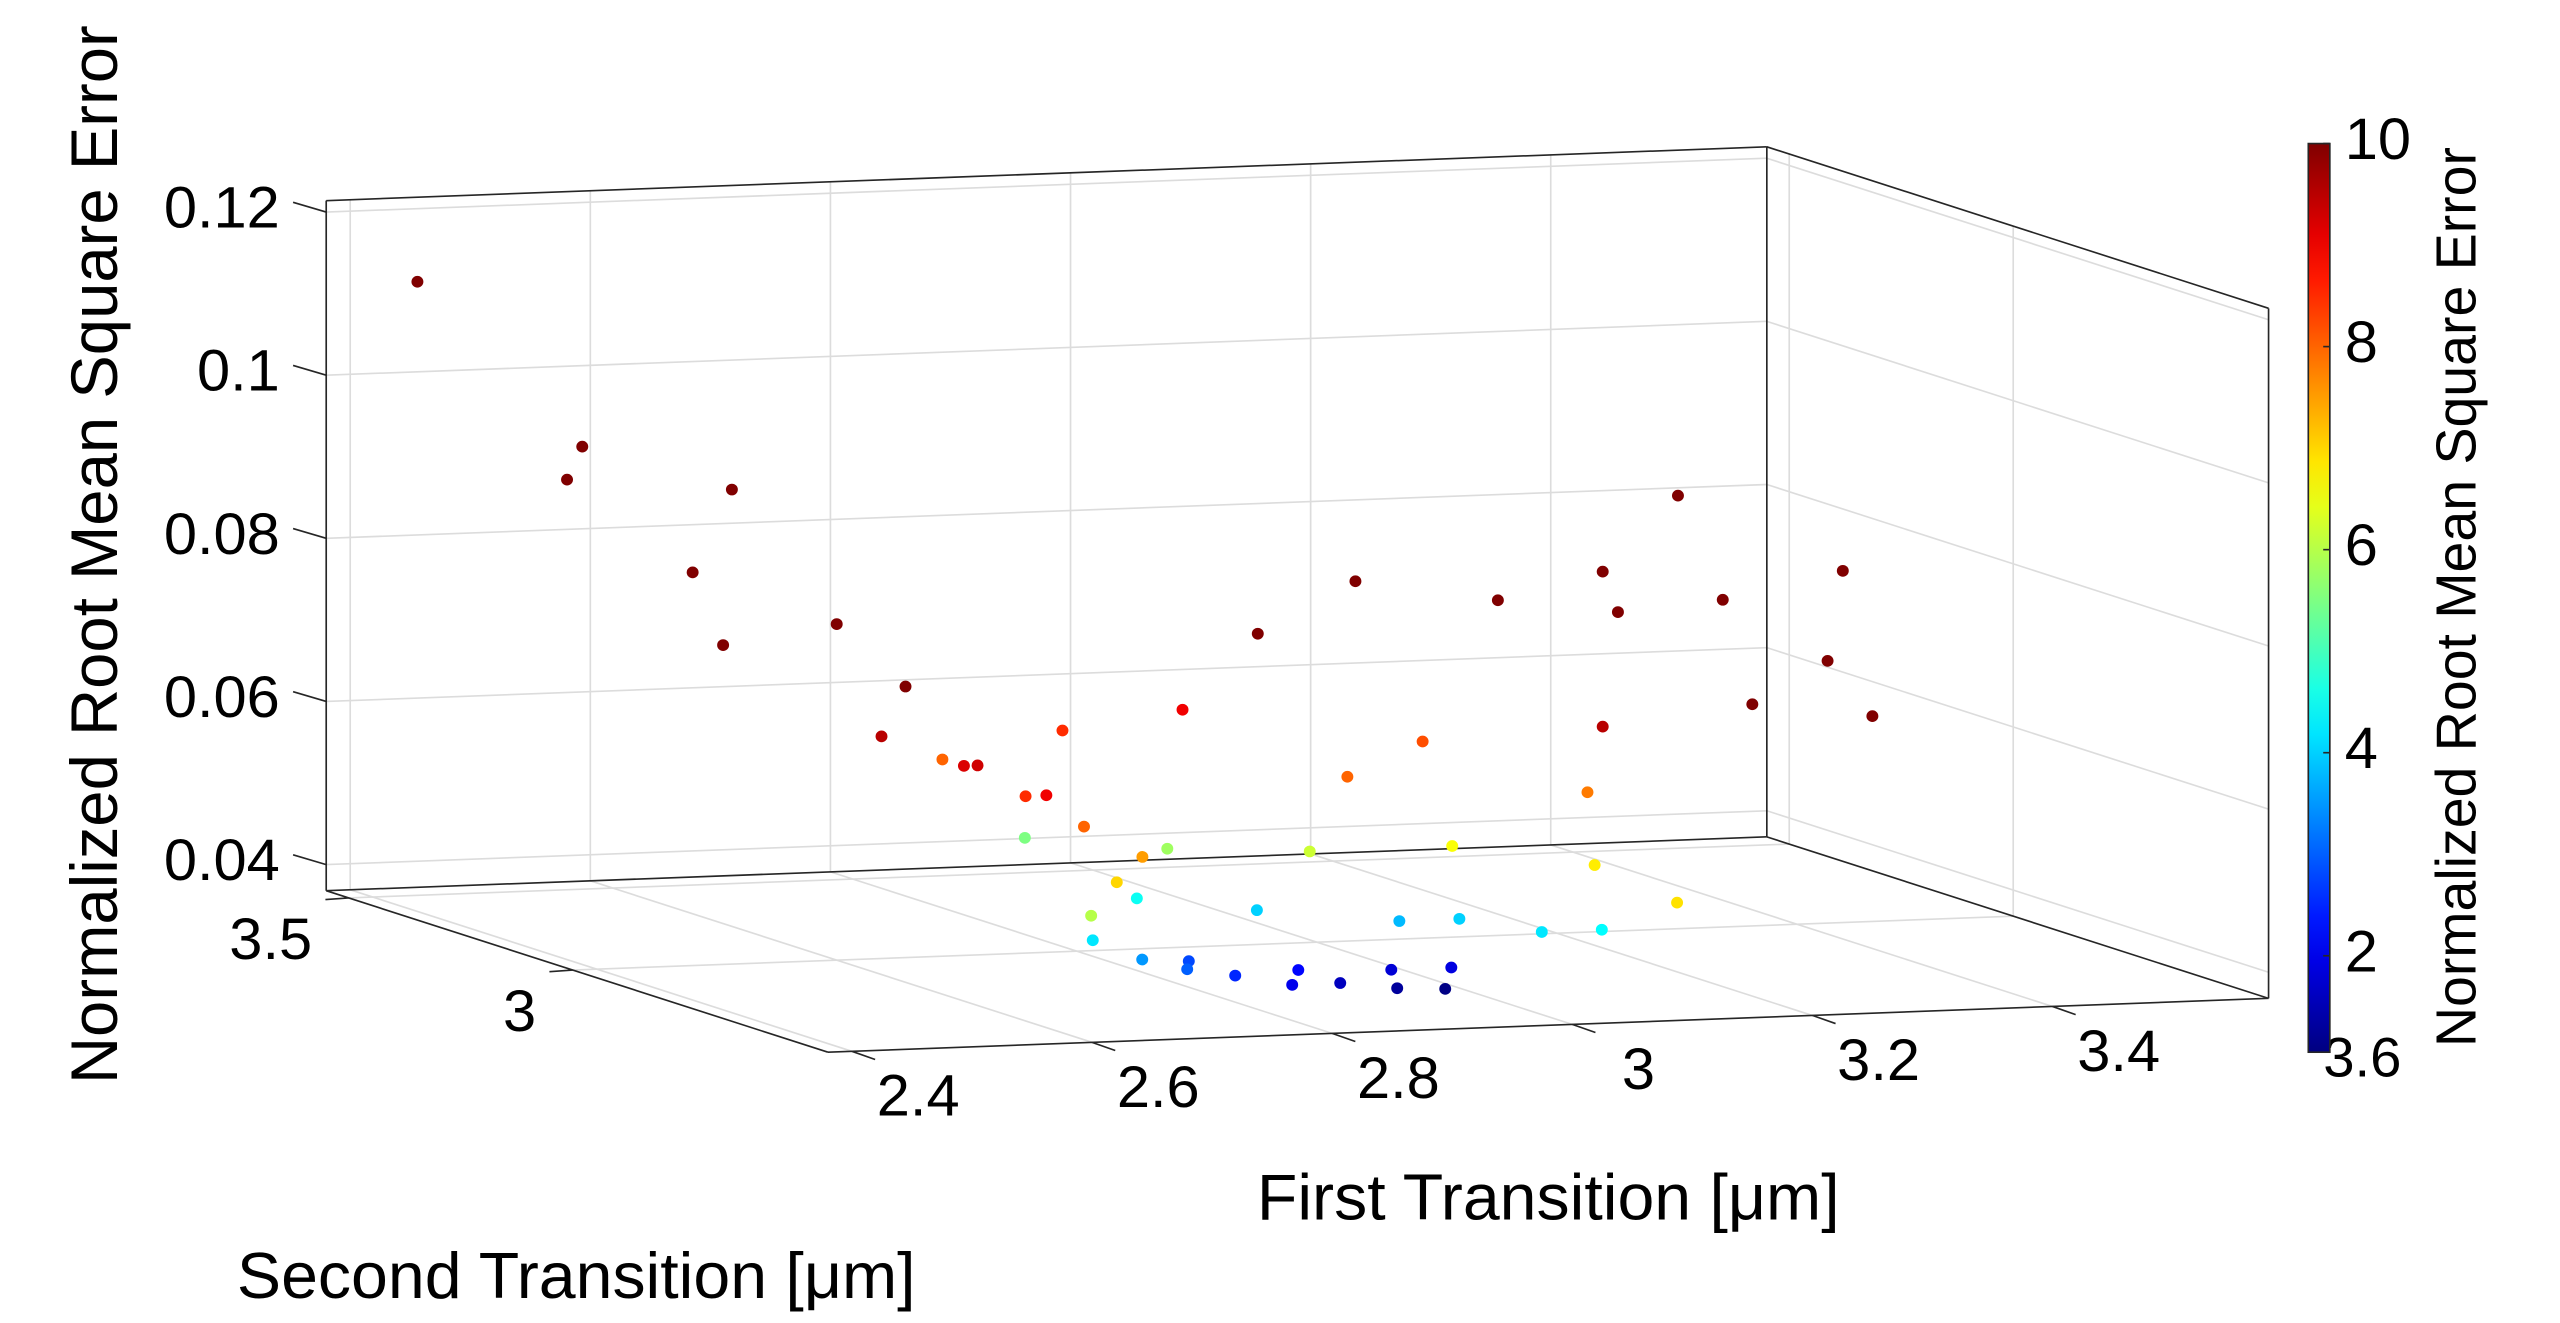 This screenshot has height=1323, width=2560. I want to click on y-tick-label: 3, so click(519, 1011).